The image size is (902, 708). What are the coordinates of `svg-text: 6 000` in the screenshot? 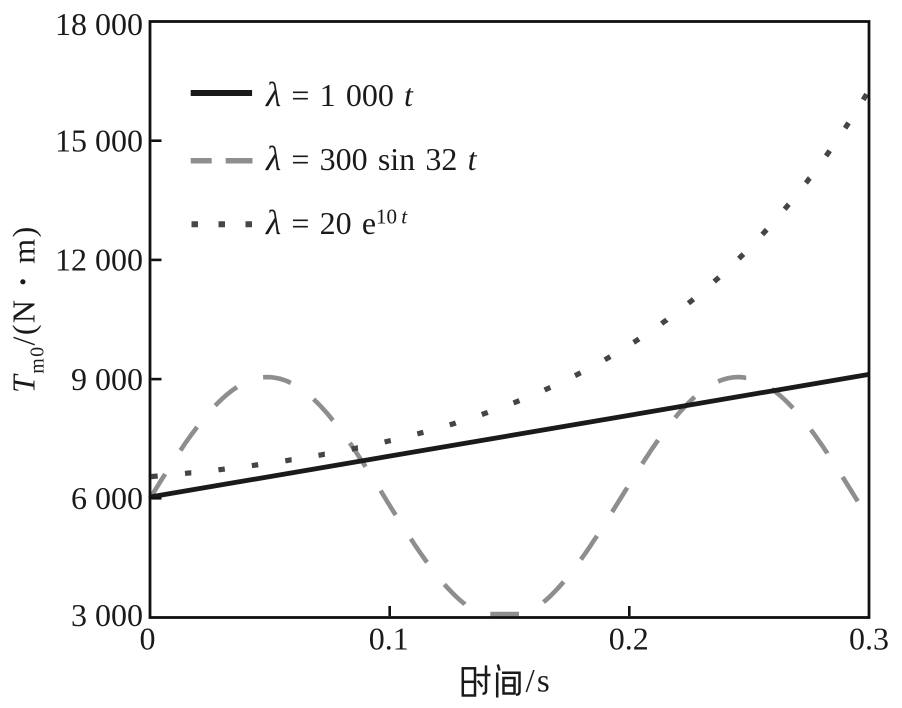 It's located at (107, 498).